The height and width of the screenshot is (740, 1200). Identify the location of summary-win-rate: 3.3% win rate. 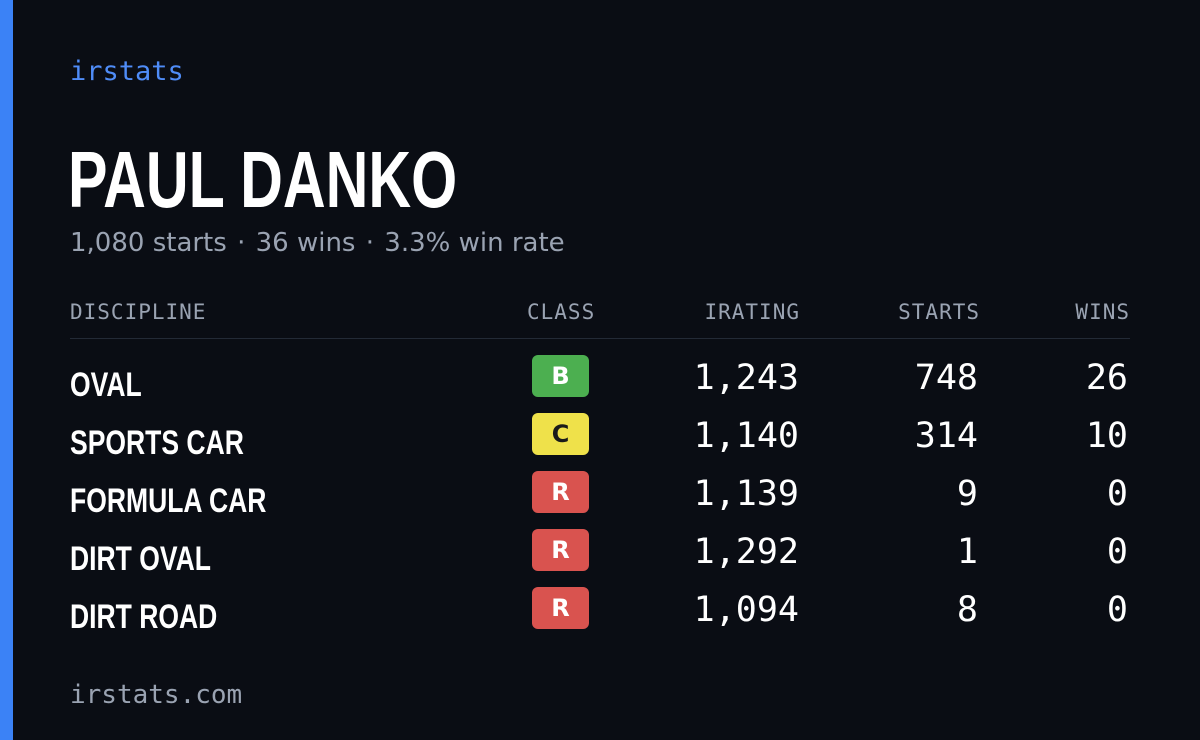
(474, 243).